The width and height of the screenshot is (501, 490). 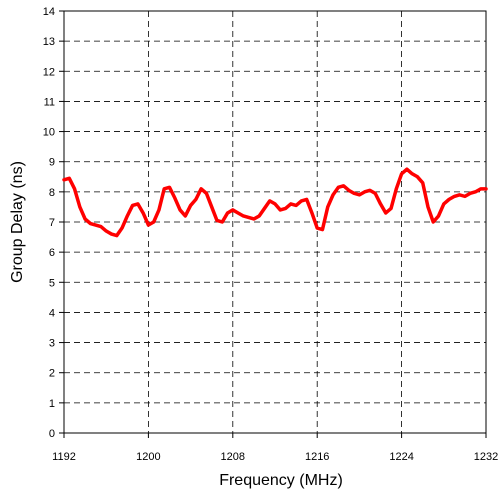 What do you see at coordinates (317, 457) in the screenshot?
I see `x-tick-label: 1216` at bounding box center [317, 457].